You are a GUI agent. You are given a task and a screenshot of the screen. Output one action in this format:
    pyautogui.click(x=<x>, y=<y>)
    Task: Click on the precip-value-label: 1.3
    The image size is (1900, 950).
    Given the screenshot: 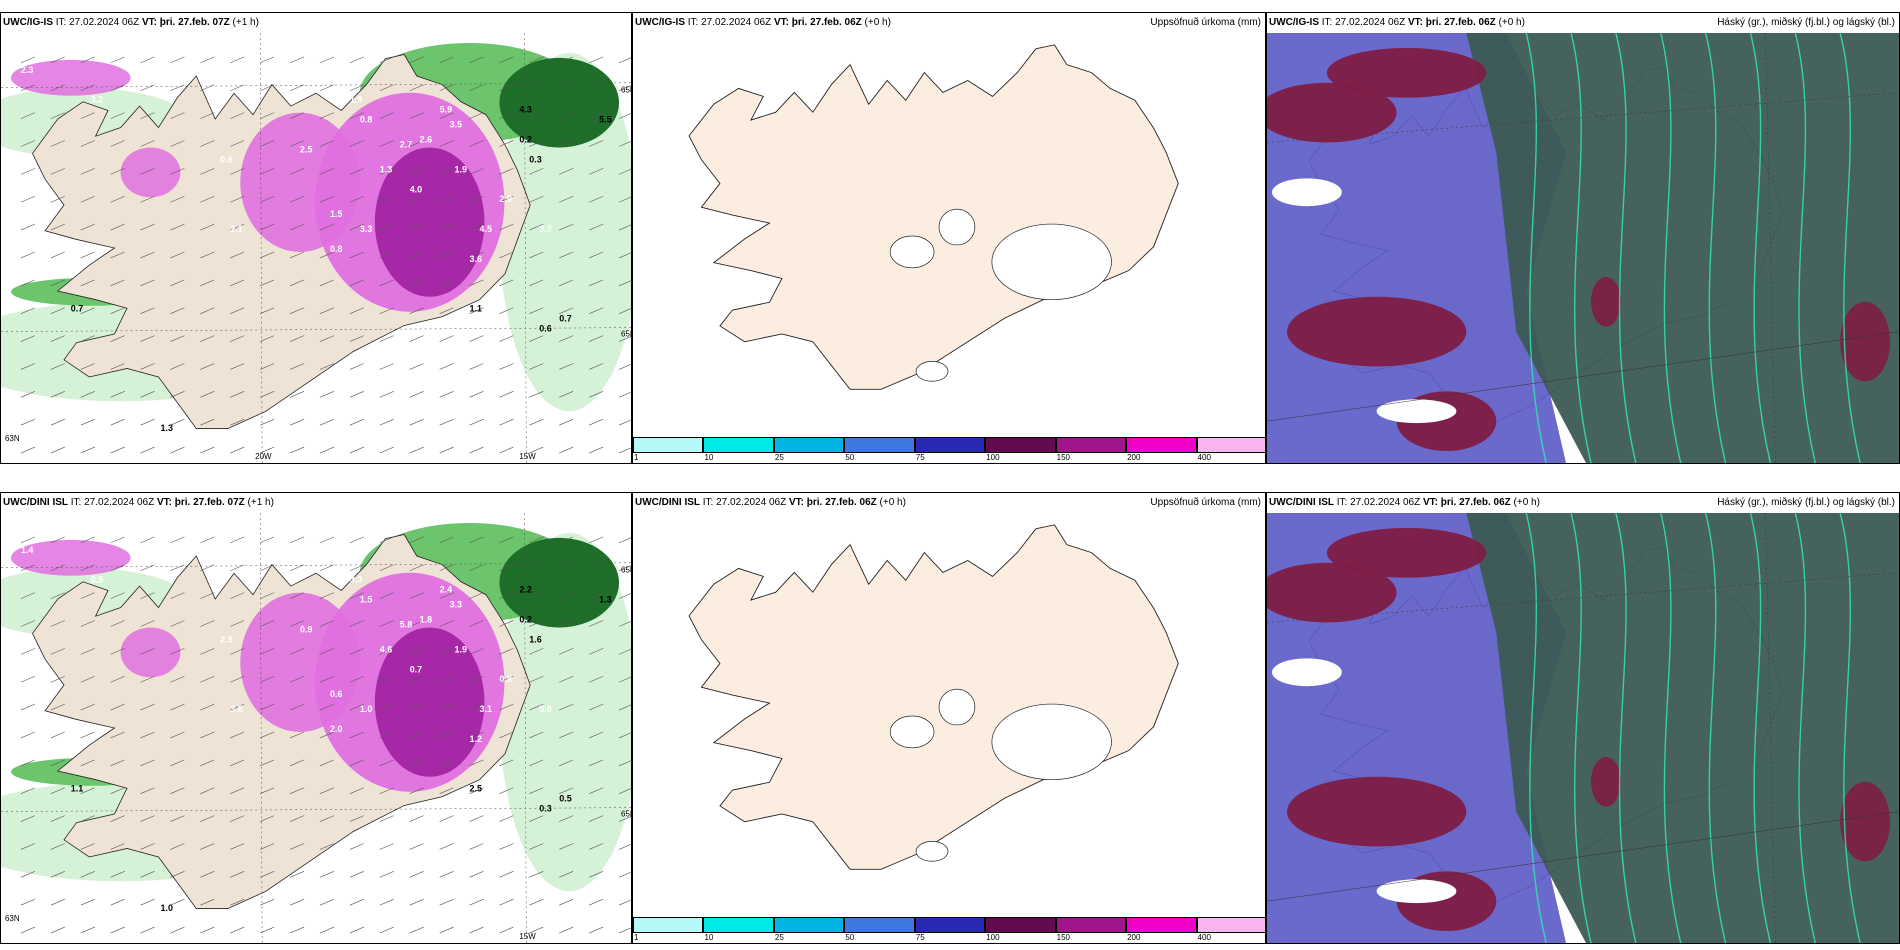 What is the action you would take?
    pyautogui.click(x=166, y=428)
    